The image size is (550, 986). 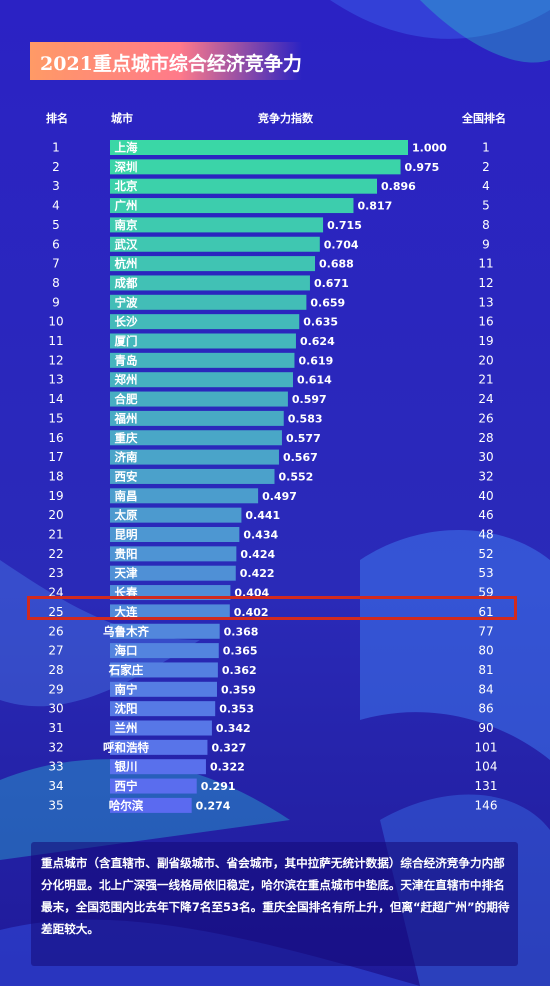 I want to click on value-label: 0.635, so click(x=320, y=322).